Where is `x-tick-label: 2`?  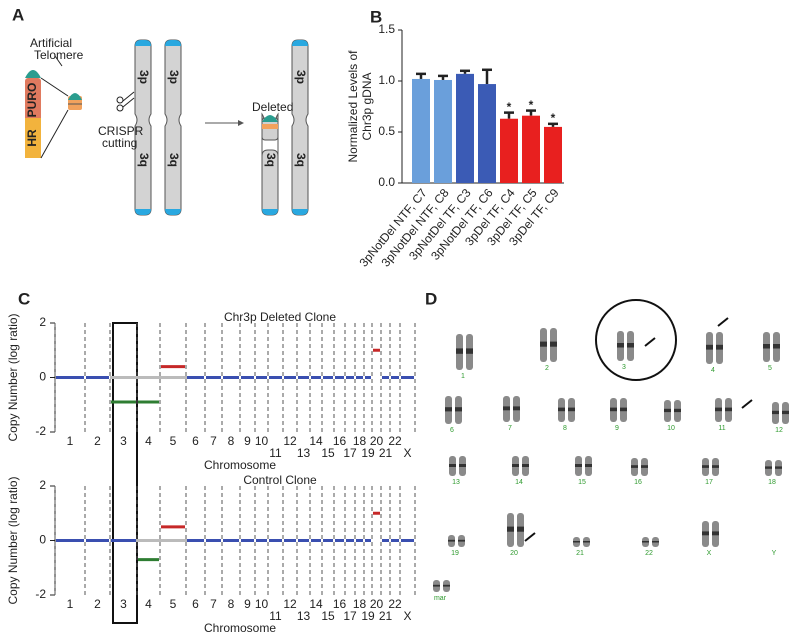 x-tick-label: 2 is located at coordinates (97, 441).